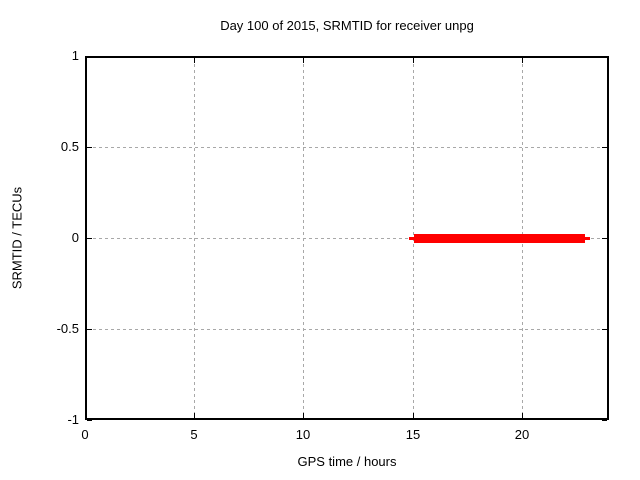  I want to click on x-tick-label: 0, so click(85, 434).